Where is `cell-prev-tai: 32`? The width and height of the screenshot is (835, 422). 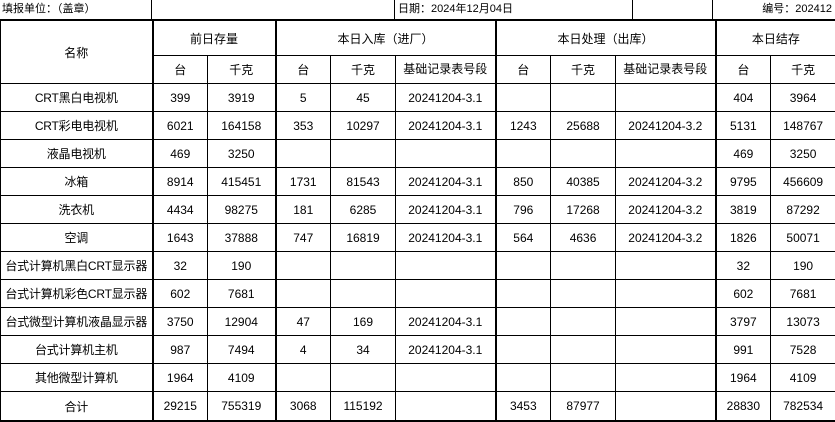
cell-prev-tai: 32 is located at coordinates (180, 266).